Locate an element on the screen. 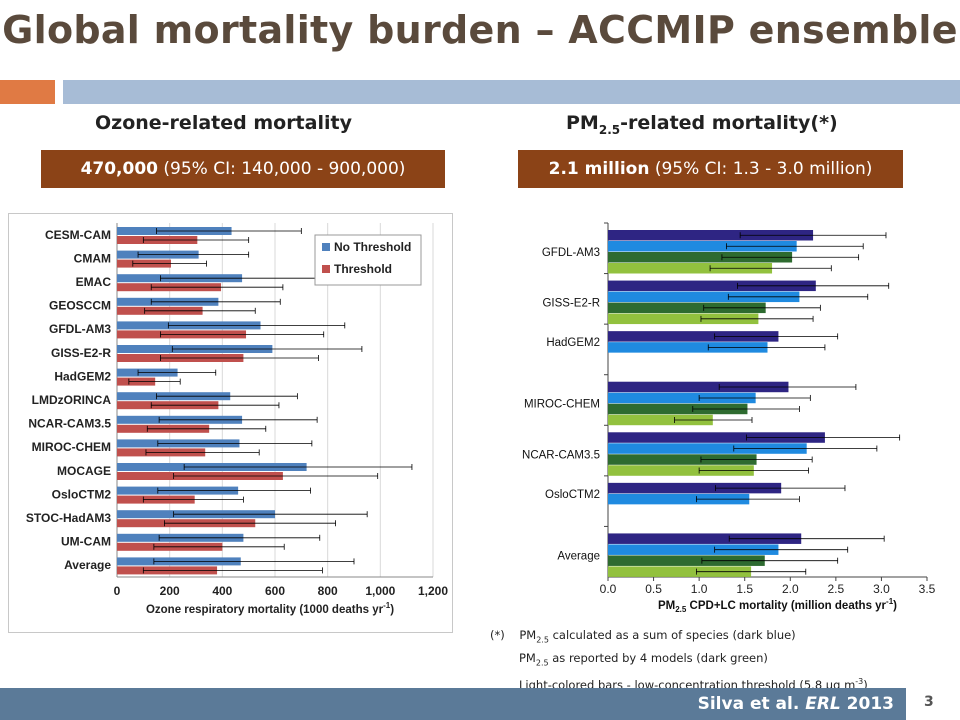  ozone-estimate-box: 470,000 (95% CI: 140,000 - 900,000) is located at coordinates (243, 169).